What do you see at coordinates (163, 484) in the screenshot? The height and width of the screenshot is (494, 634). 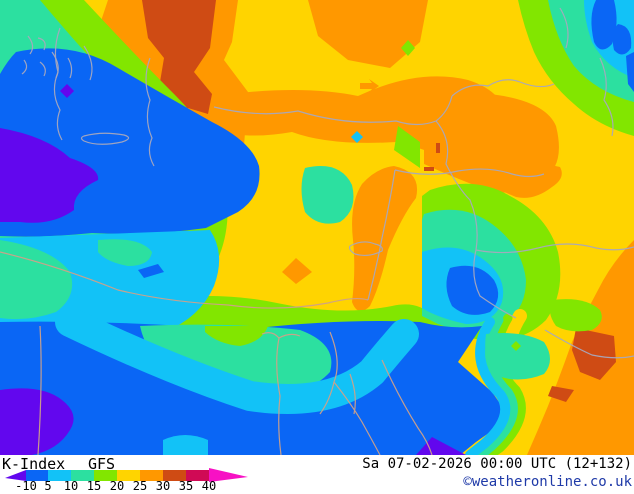 I see `legend-tick: 30` at bounding box center [163, 484].